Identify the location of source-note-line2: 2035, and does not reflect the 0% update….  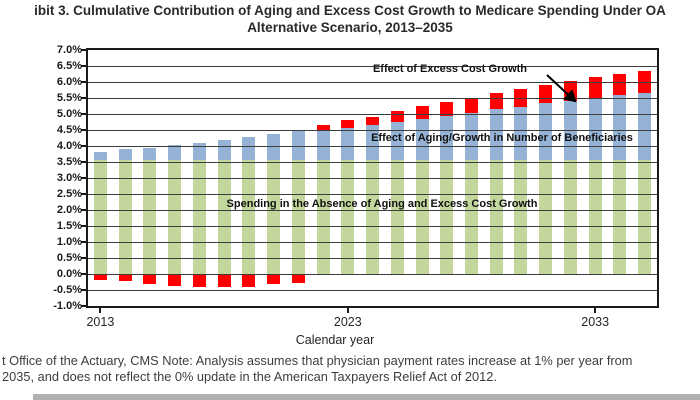
(249, 376).